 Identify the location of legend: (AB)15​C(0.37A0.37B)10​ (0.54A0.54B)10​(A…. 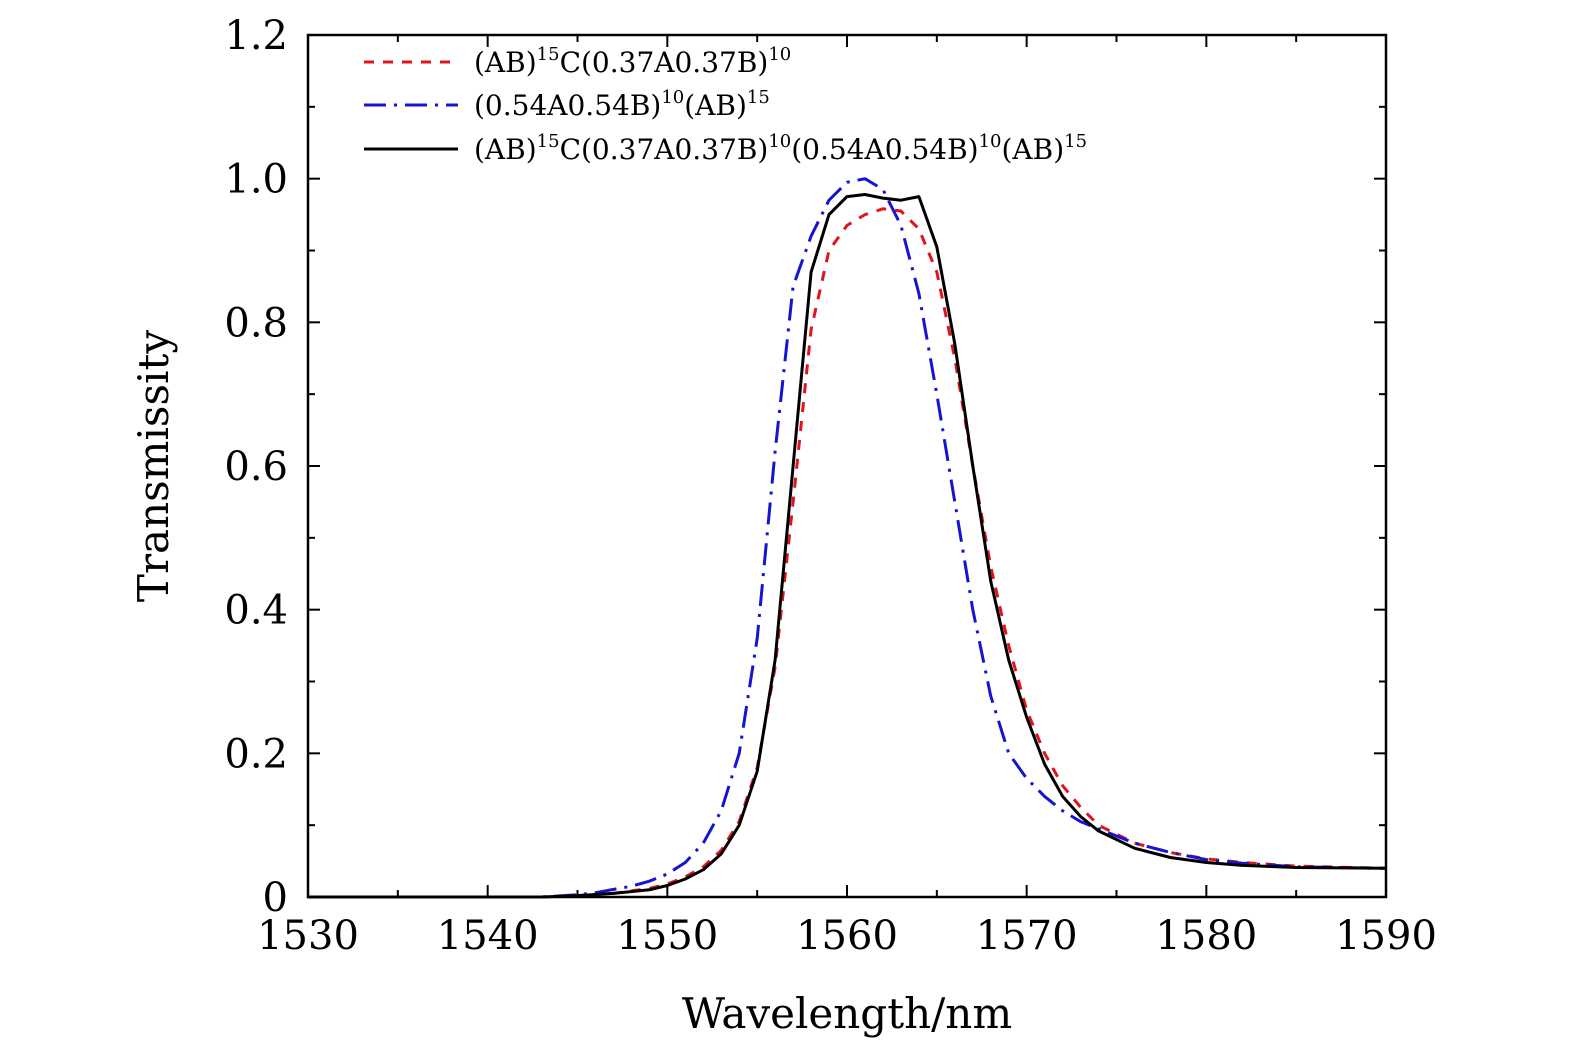
(725, 105).